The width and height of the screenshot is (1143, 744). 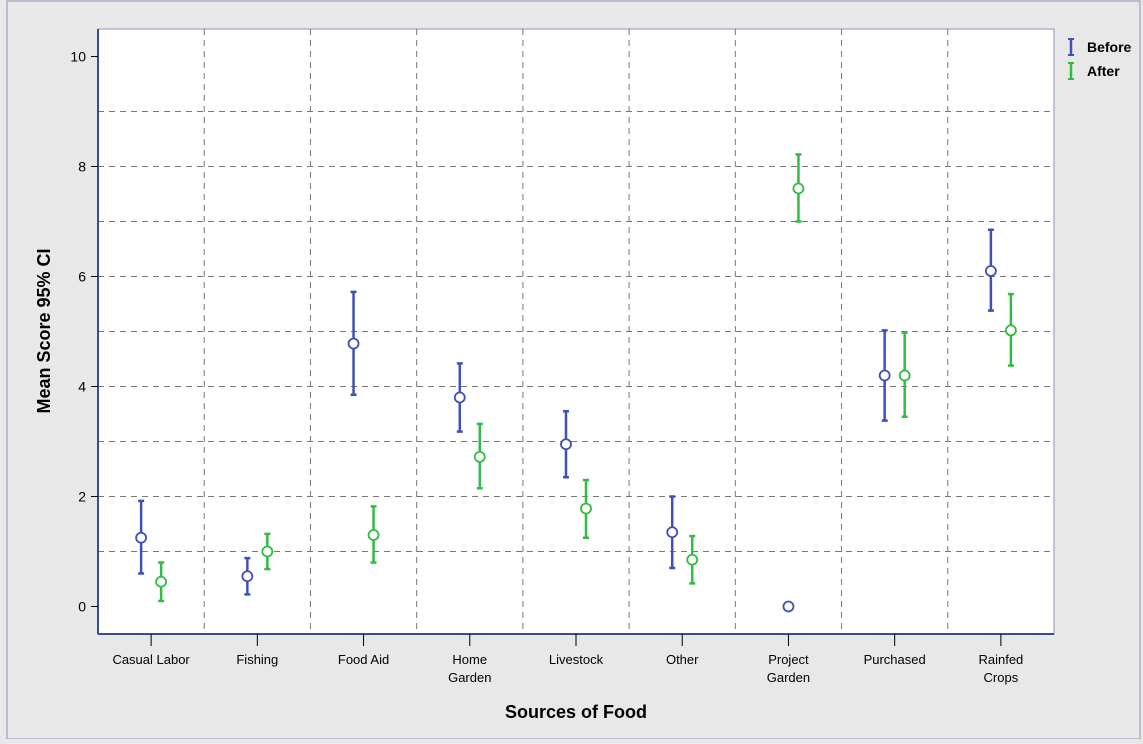 I want to click on x-tick-label-line: Other, so click(x=682, y=659).